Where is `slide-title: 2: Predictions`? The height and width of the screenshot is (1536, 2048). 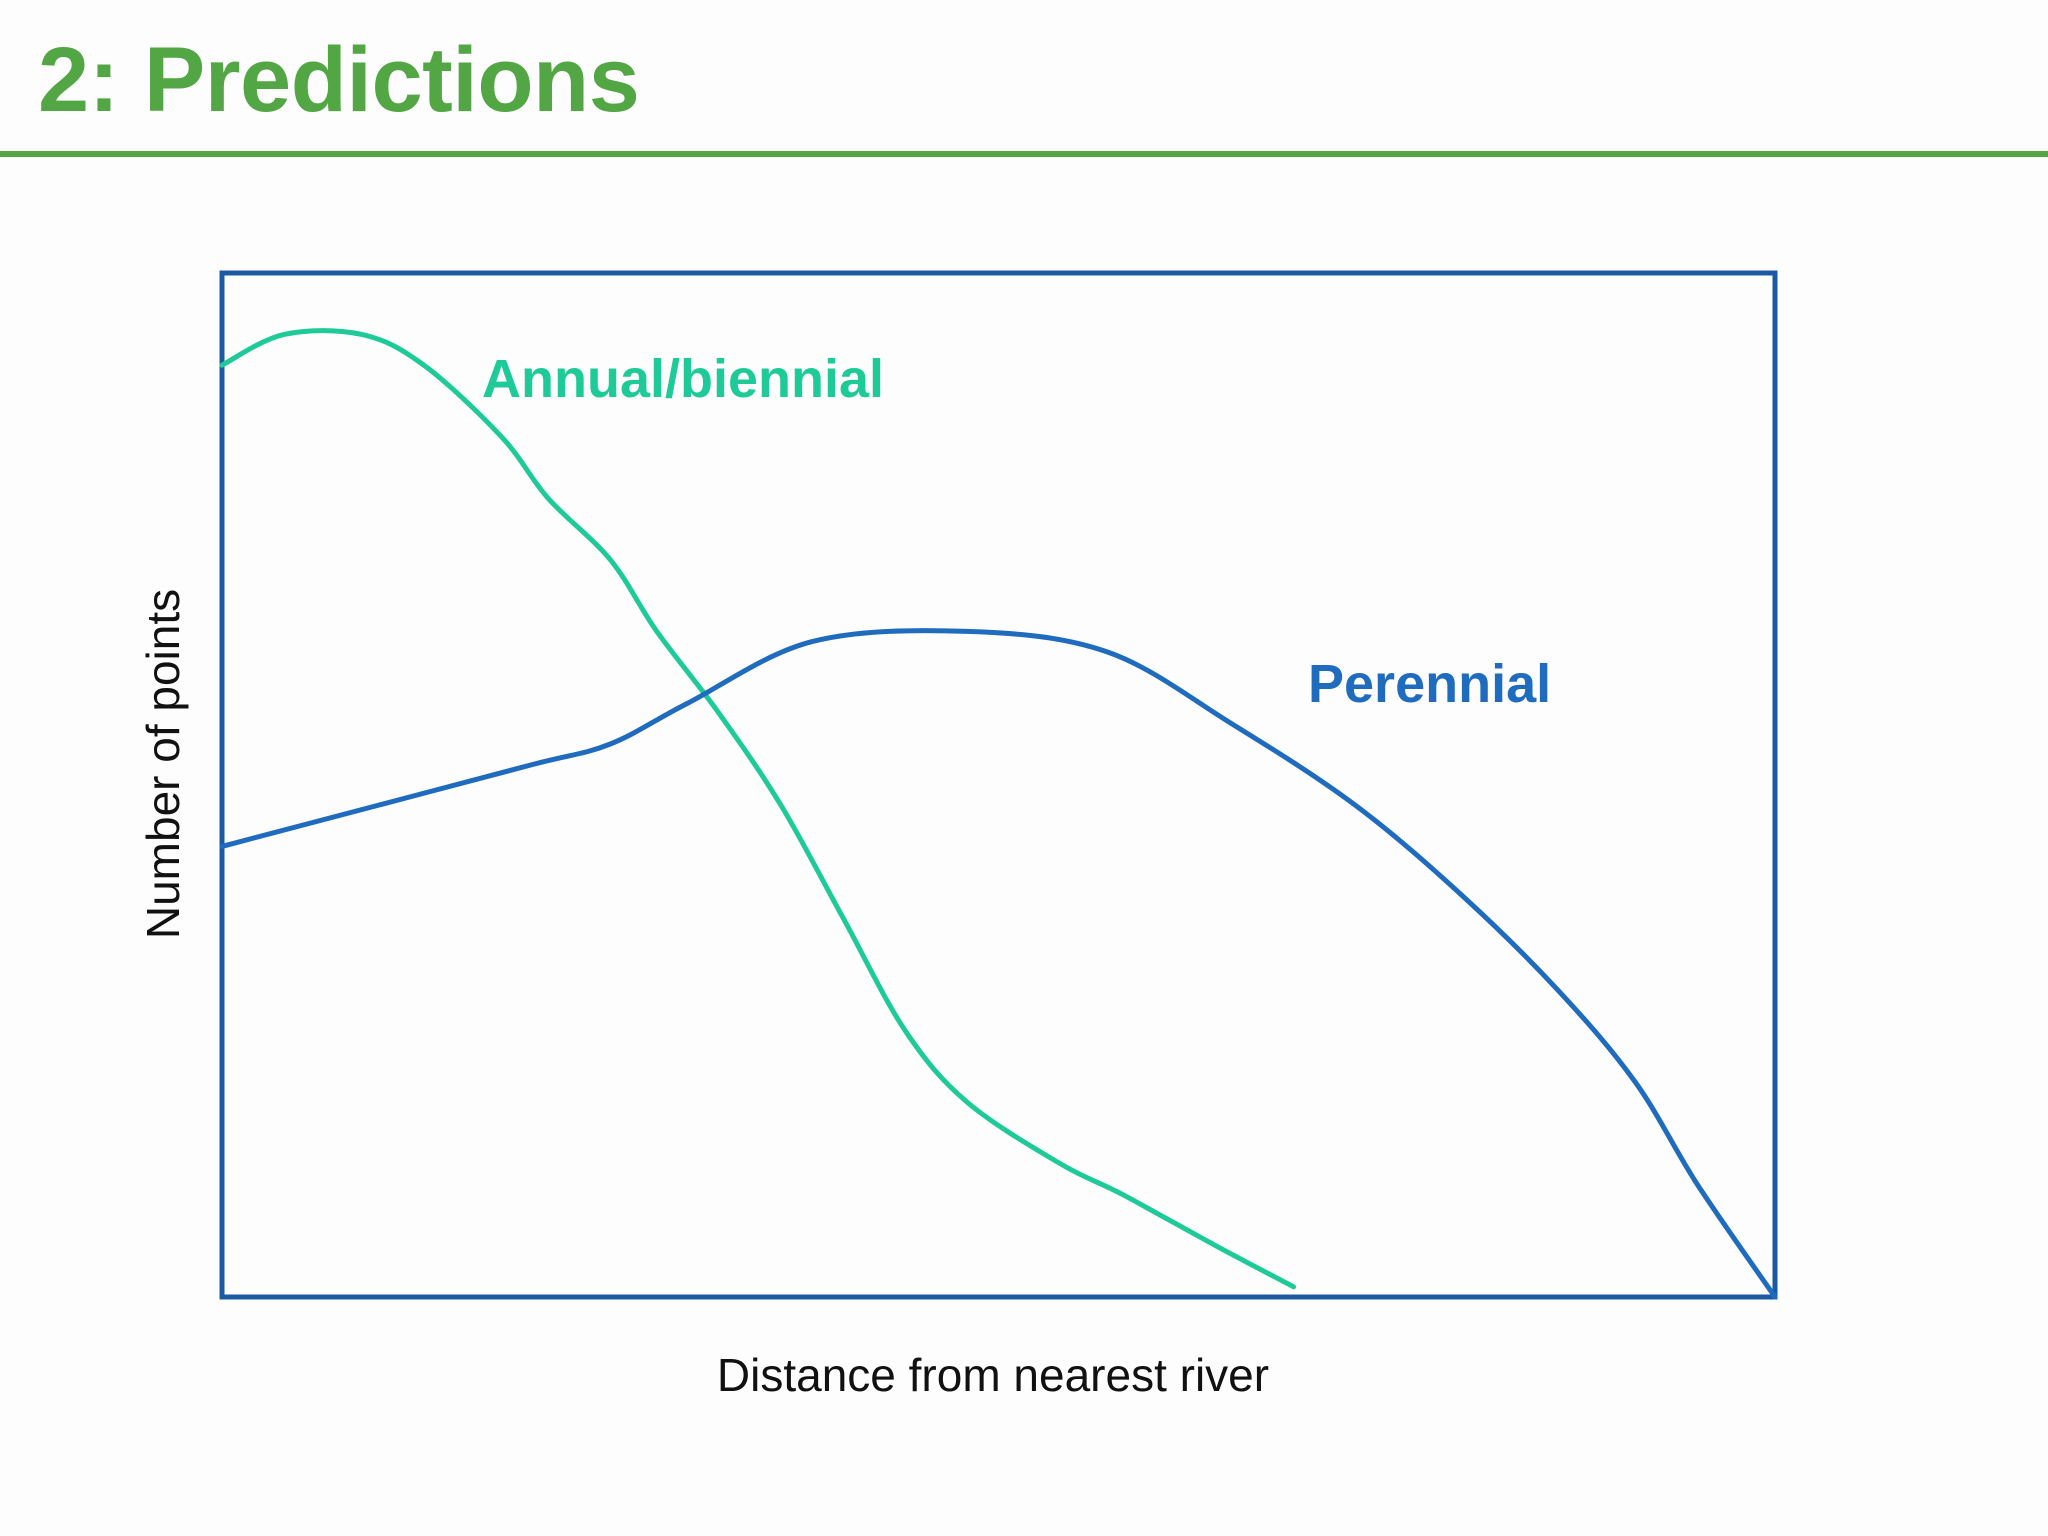 slide-title: 2: Predictions is located at coordinates (339, 80).